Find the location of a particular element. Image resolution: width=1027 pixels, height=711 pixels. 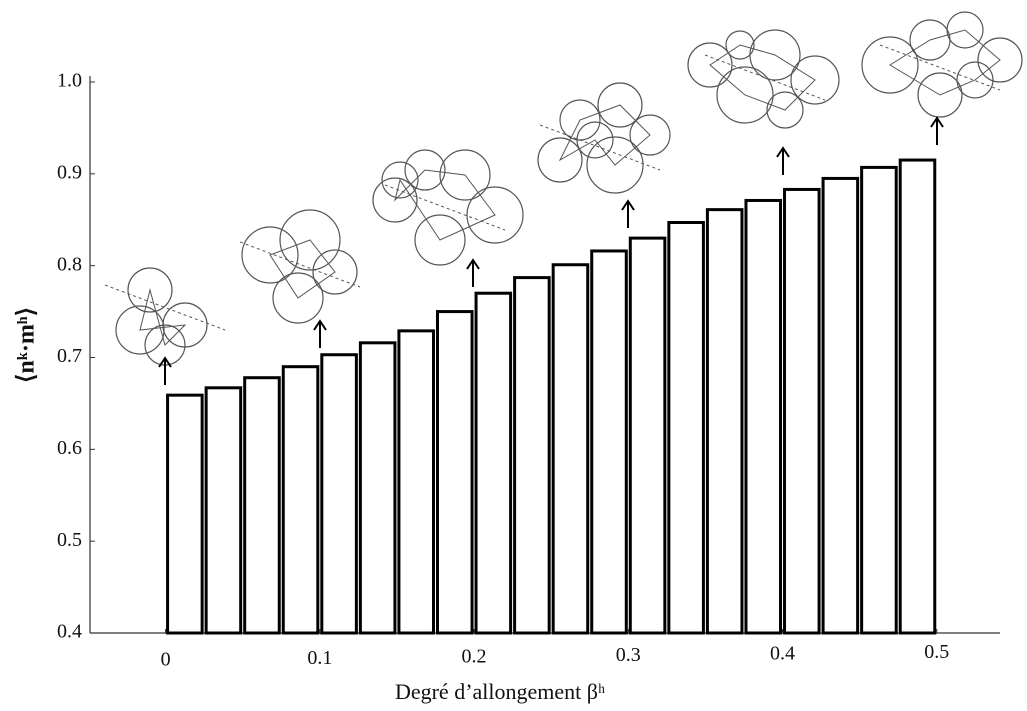

y-tick-label: 0.6 is located at coordinates (69, 448).